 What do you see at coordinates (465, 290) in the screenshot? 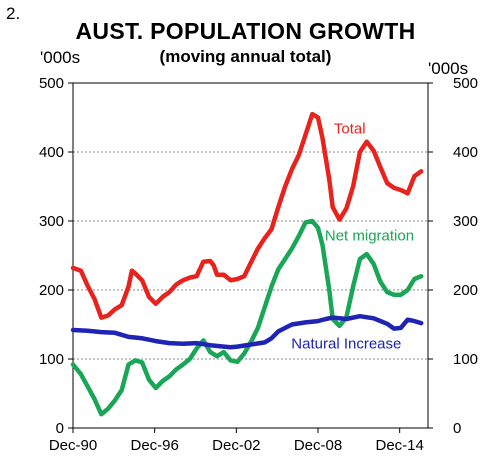
I see `y-tick-label-right: 200` at bounding box center [465, 290].